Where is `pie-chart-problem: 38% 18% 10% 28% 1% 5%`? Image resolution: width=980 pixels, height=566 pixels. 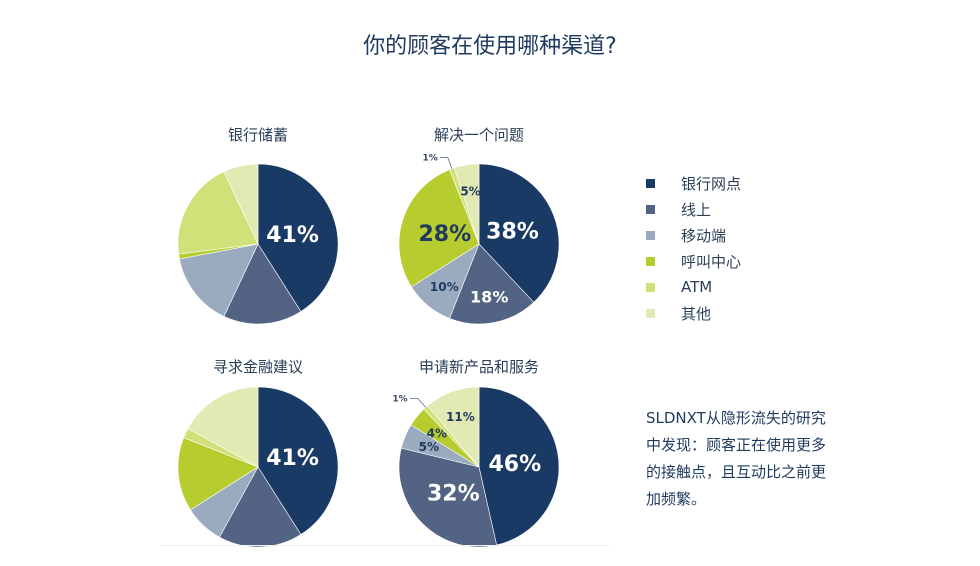 pie-chart-problem: 38% 18% 10% 28% 1% 5% is located at coordinates (479, 239).